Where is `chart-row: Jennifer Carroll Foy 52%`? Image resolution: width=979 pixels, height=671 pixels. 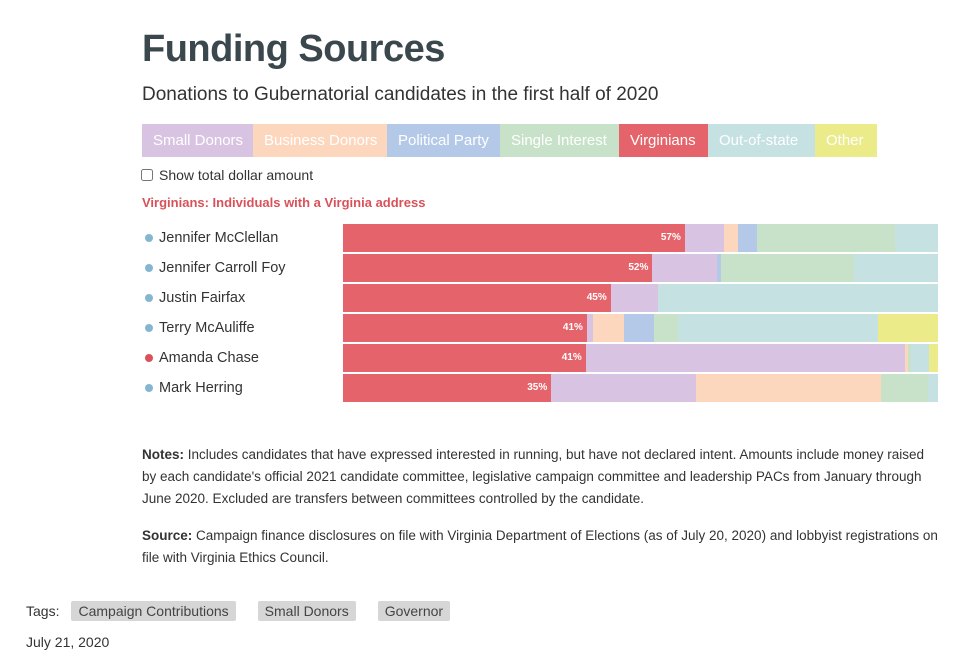 chart-row: Jennifer Carroll Foy 52% is located at coordinates (489, 268).